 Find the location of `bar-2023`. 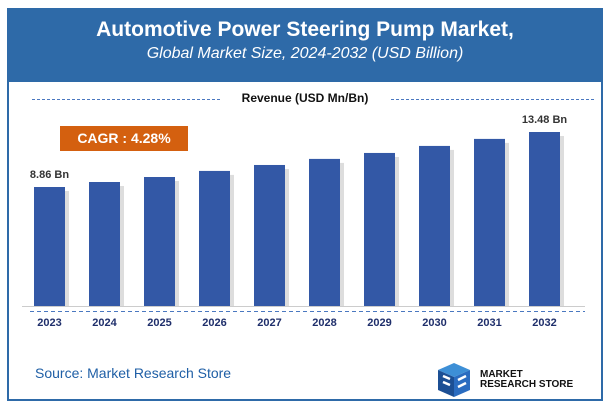

bar-2023 is located at coordinates (49, 246).